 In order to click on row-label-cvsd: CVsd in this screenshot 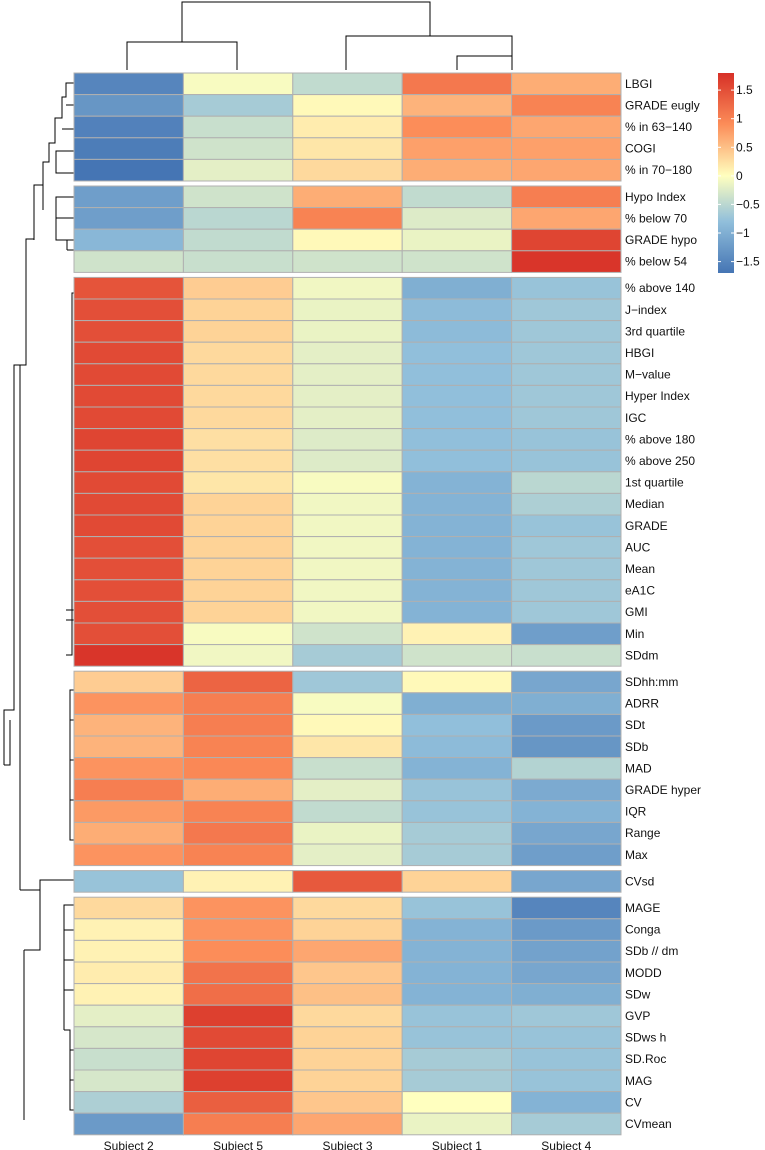, I will do `click(639, 881)`.